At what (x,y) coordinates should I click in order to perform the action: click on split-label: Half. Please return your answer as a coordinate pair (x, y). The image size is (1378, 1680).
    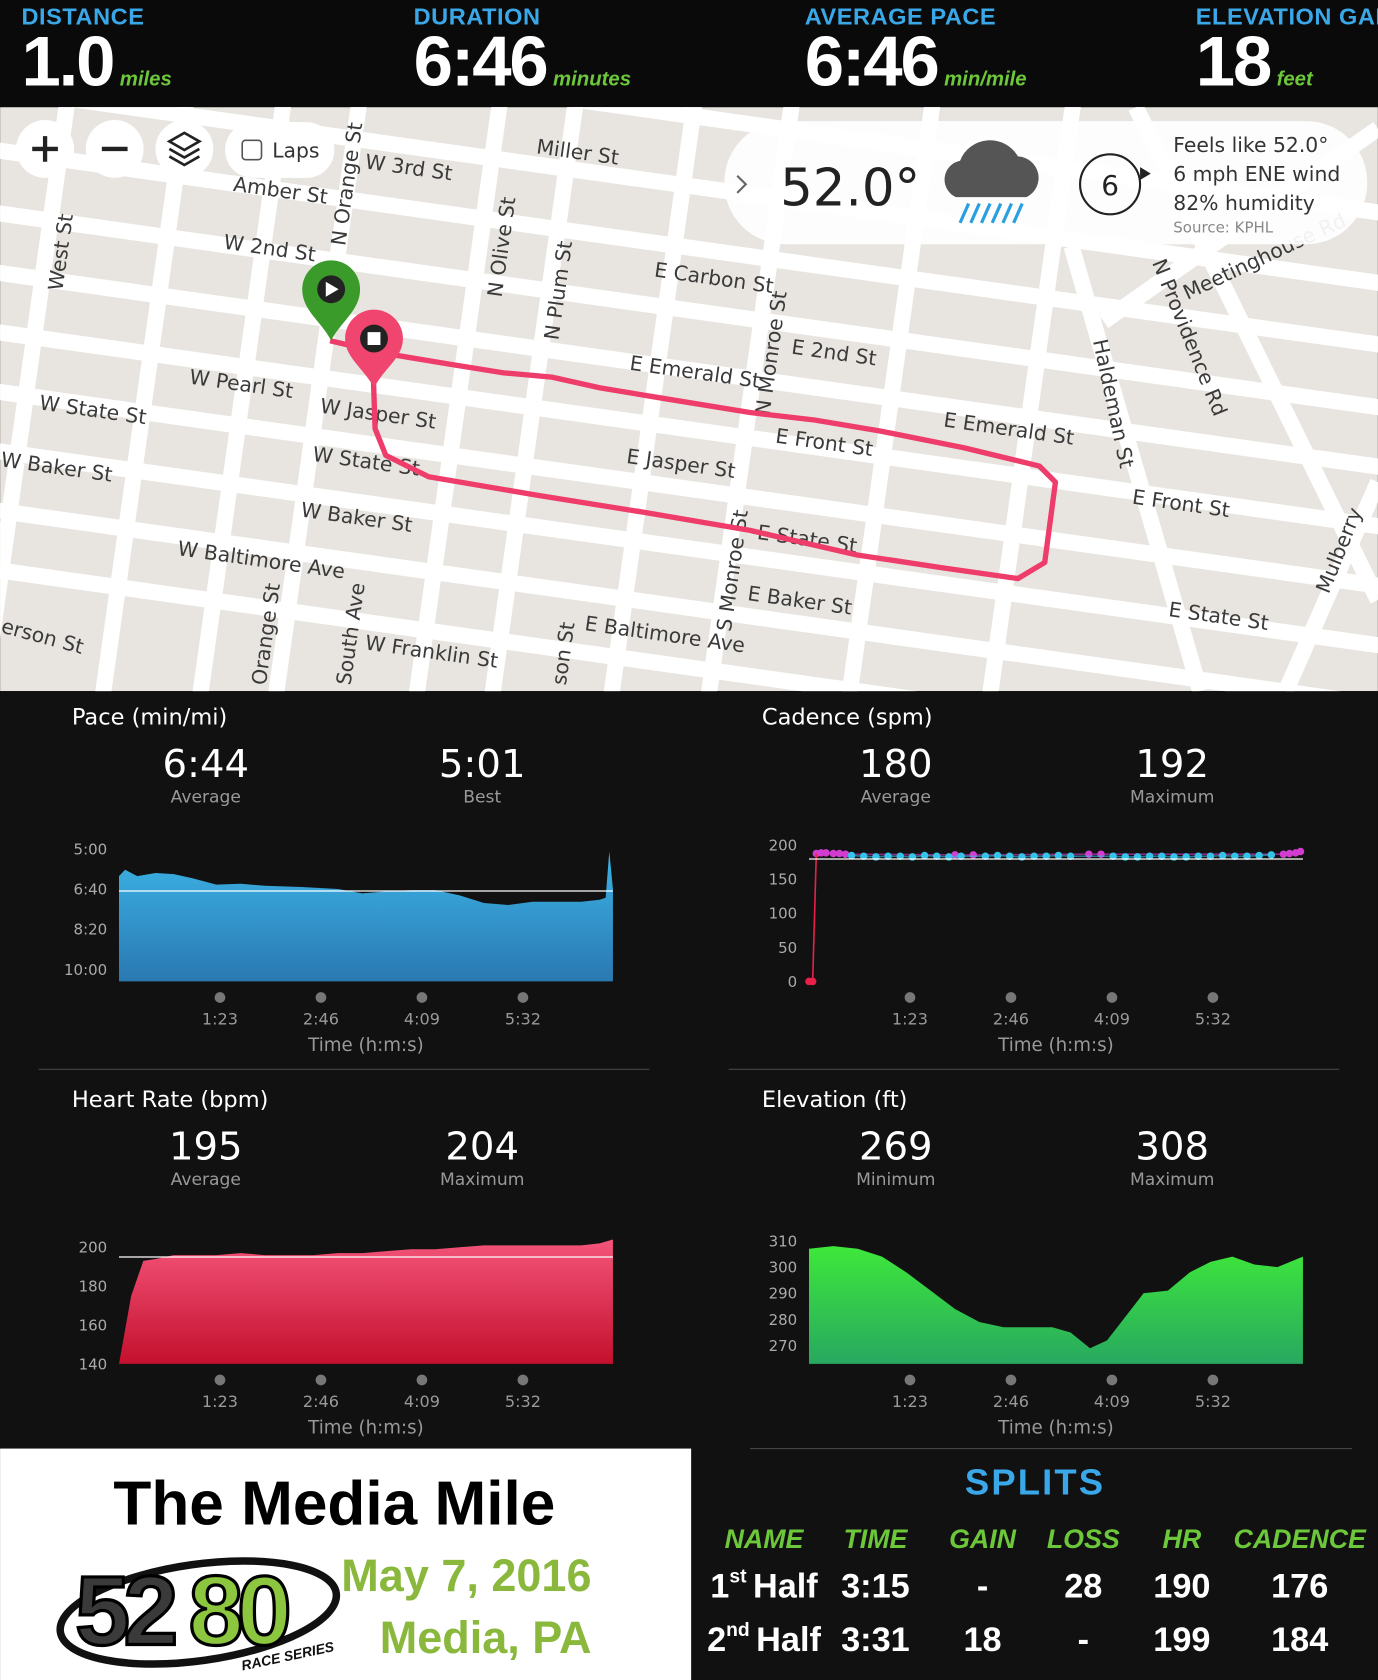
    Looking at the image, I should click on (788, 1640).